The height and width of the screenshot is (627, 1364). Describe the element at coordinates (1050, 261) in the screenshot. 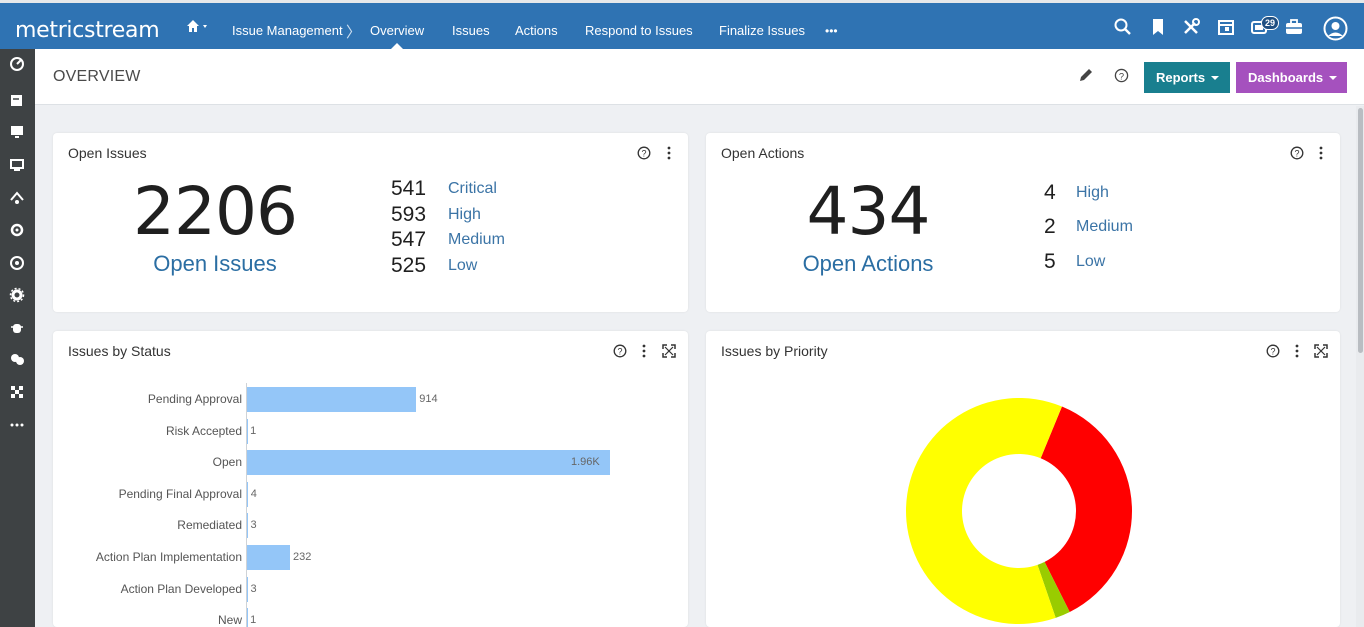

I see `low-count: 5` at that location.